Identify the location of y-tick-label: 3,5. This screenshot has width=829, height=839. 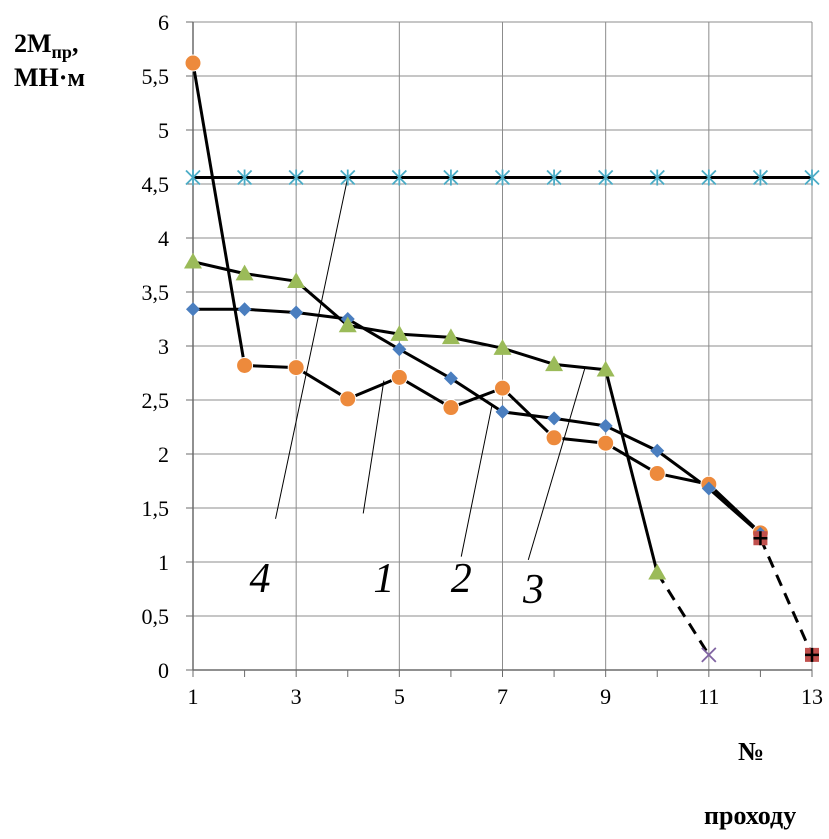
(156, 292).